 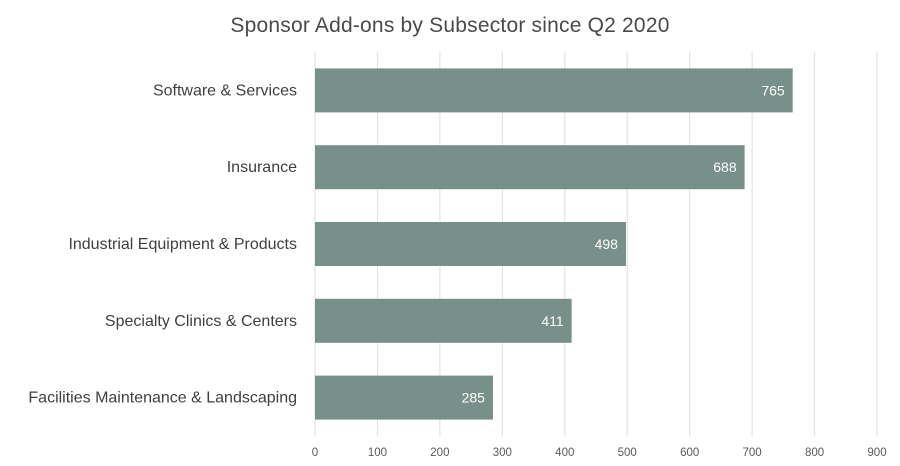 I want to click on x-tick-label: 800, so click(x=814, y=453).